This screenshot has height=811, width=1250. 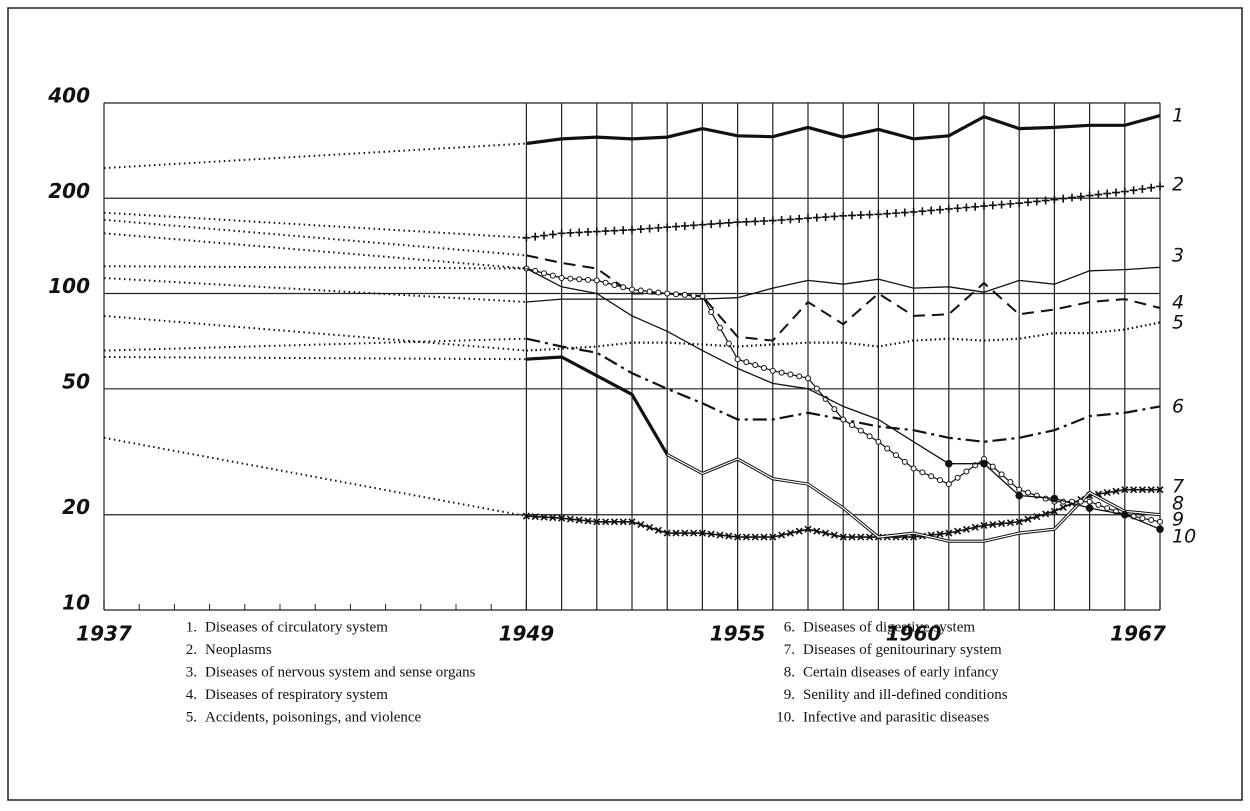 I want to click on legend-number: 8., so click(x=789, y=672).